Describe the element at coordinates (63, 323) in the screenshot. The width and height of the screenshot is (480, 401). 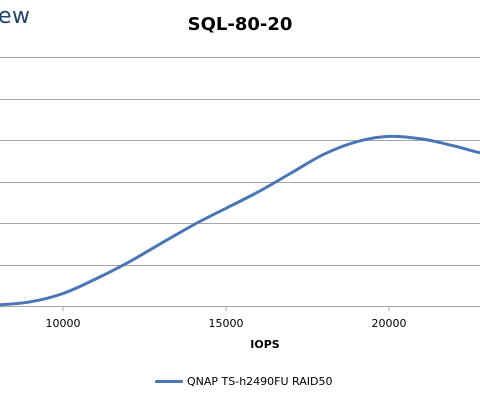
I see `x-tick-label: 10000` at that location.